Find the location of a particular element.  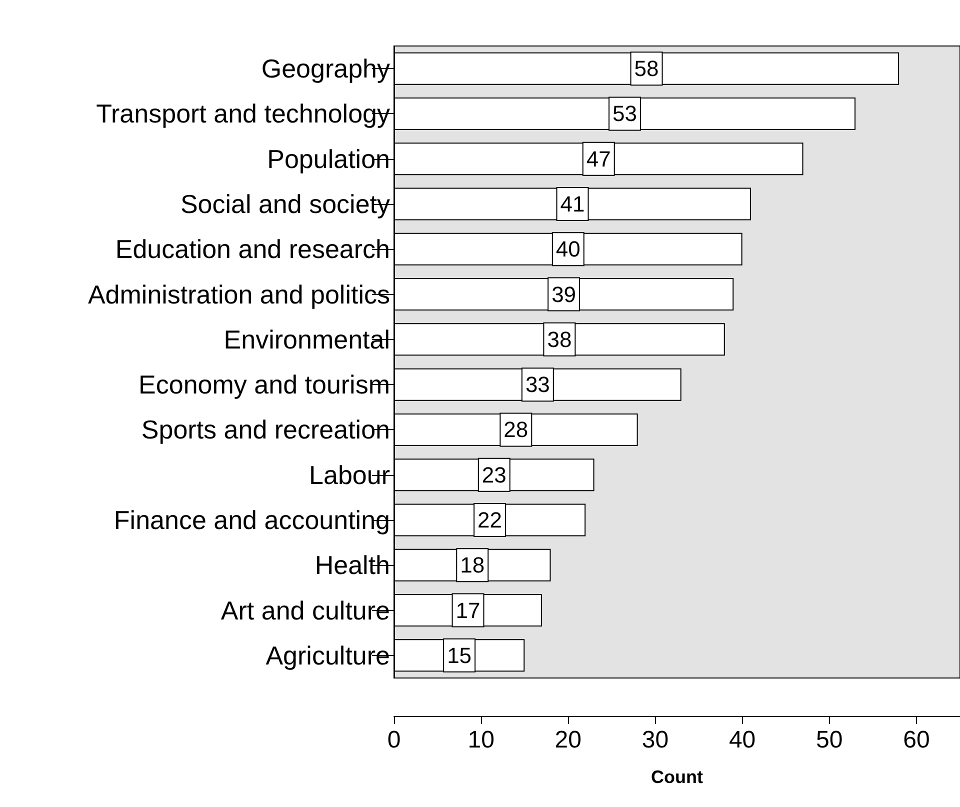

y-tick-label: Economy and tourism is located at coordinates (264, 385).